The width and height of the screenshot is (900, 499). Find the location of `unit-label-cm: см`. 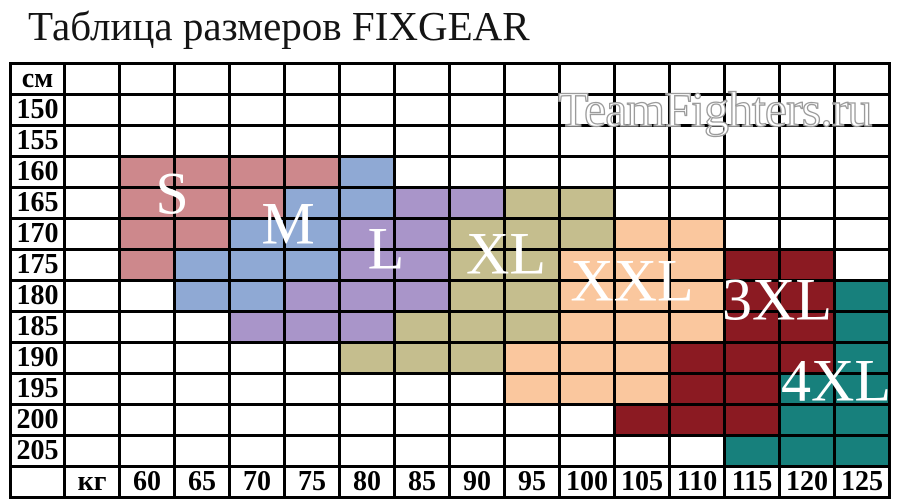

unit-label-cm: см is located at coordinates (37, 79).